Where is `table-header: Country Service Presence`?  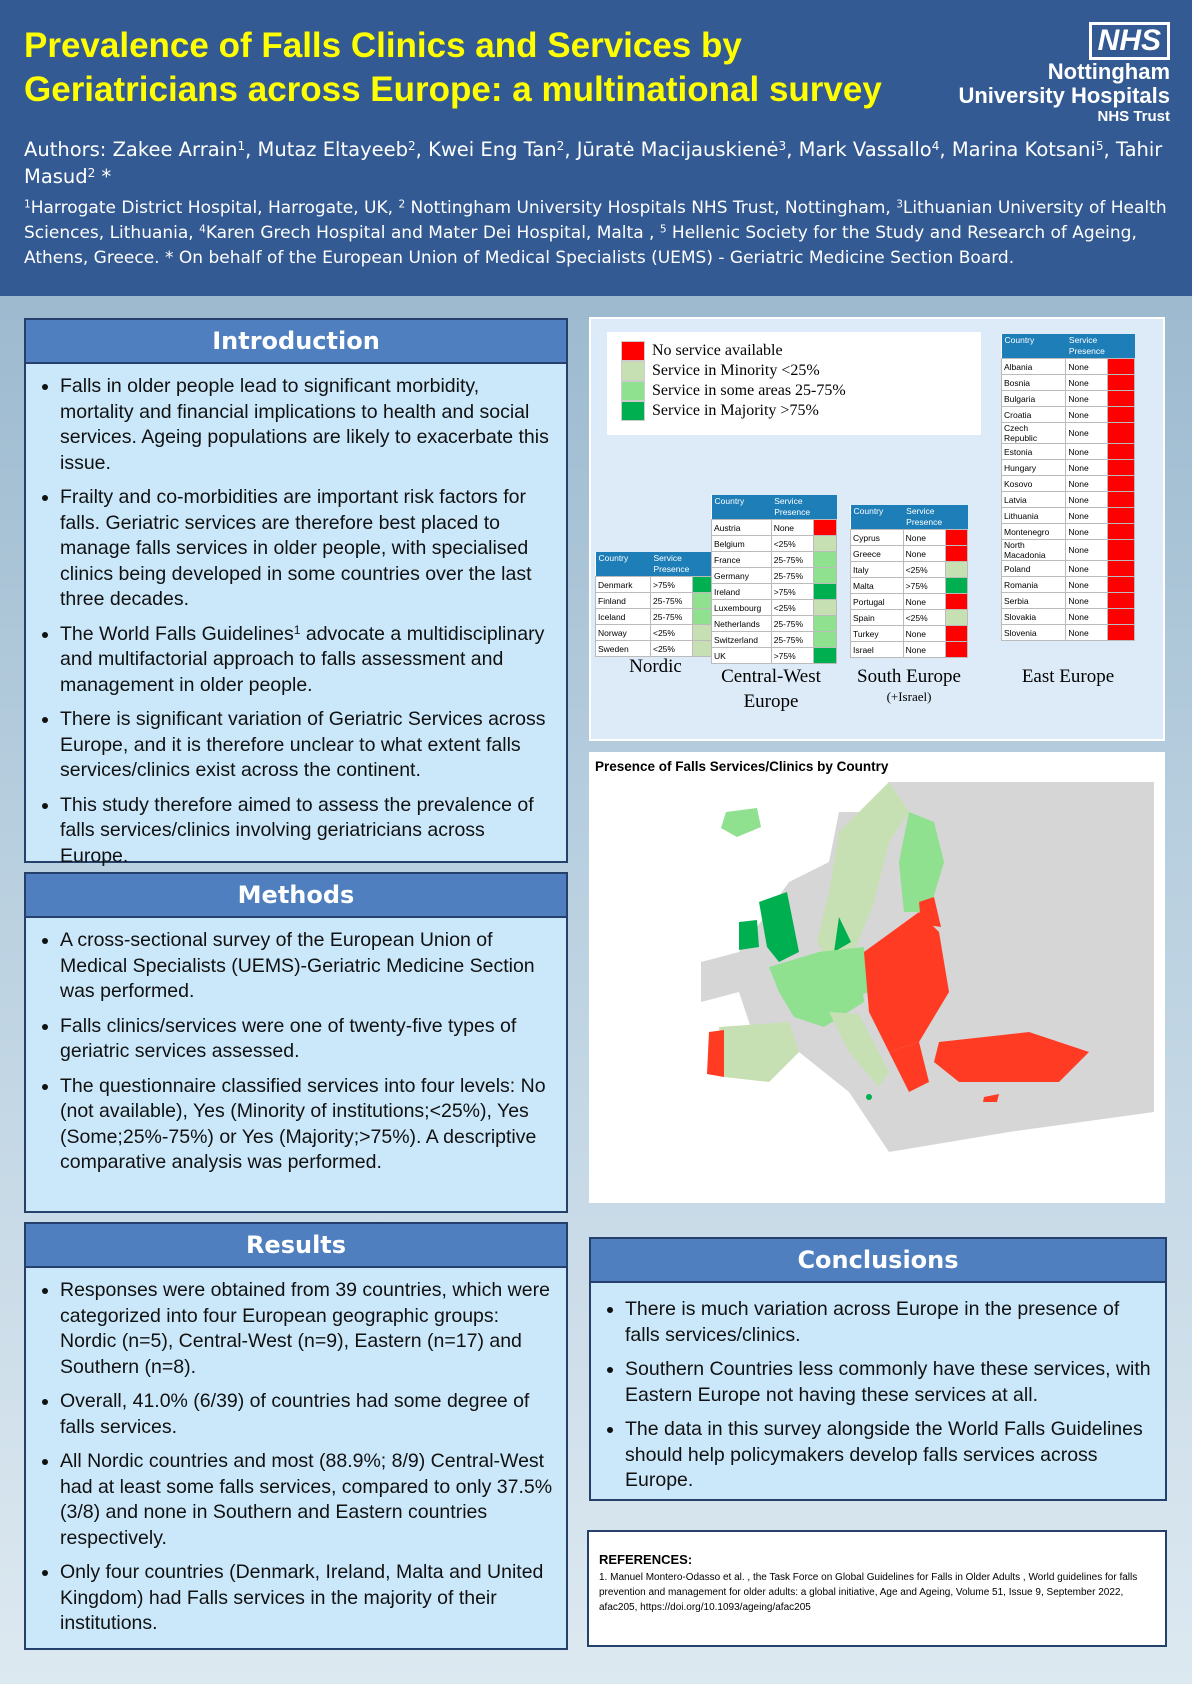
table-header: Country Service Presence is located at coordinates (774, 507).